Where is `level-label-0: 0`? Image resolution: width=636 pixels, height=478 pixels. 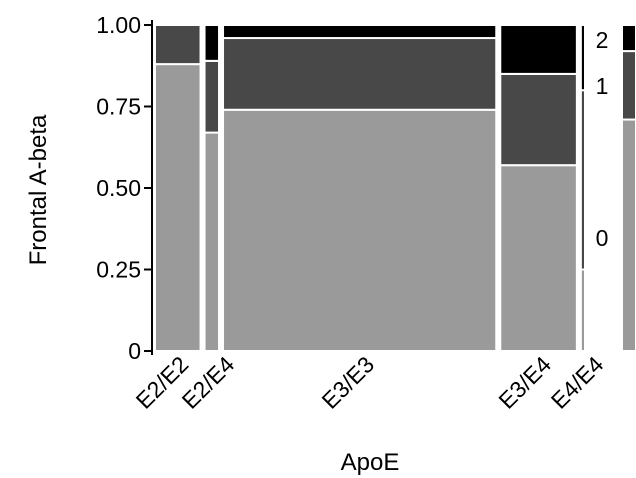
level-label-0: 0 is located at coordinates (602, 238).